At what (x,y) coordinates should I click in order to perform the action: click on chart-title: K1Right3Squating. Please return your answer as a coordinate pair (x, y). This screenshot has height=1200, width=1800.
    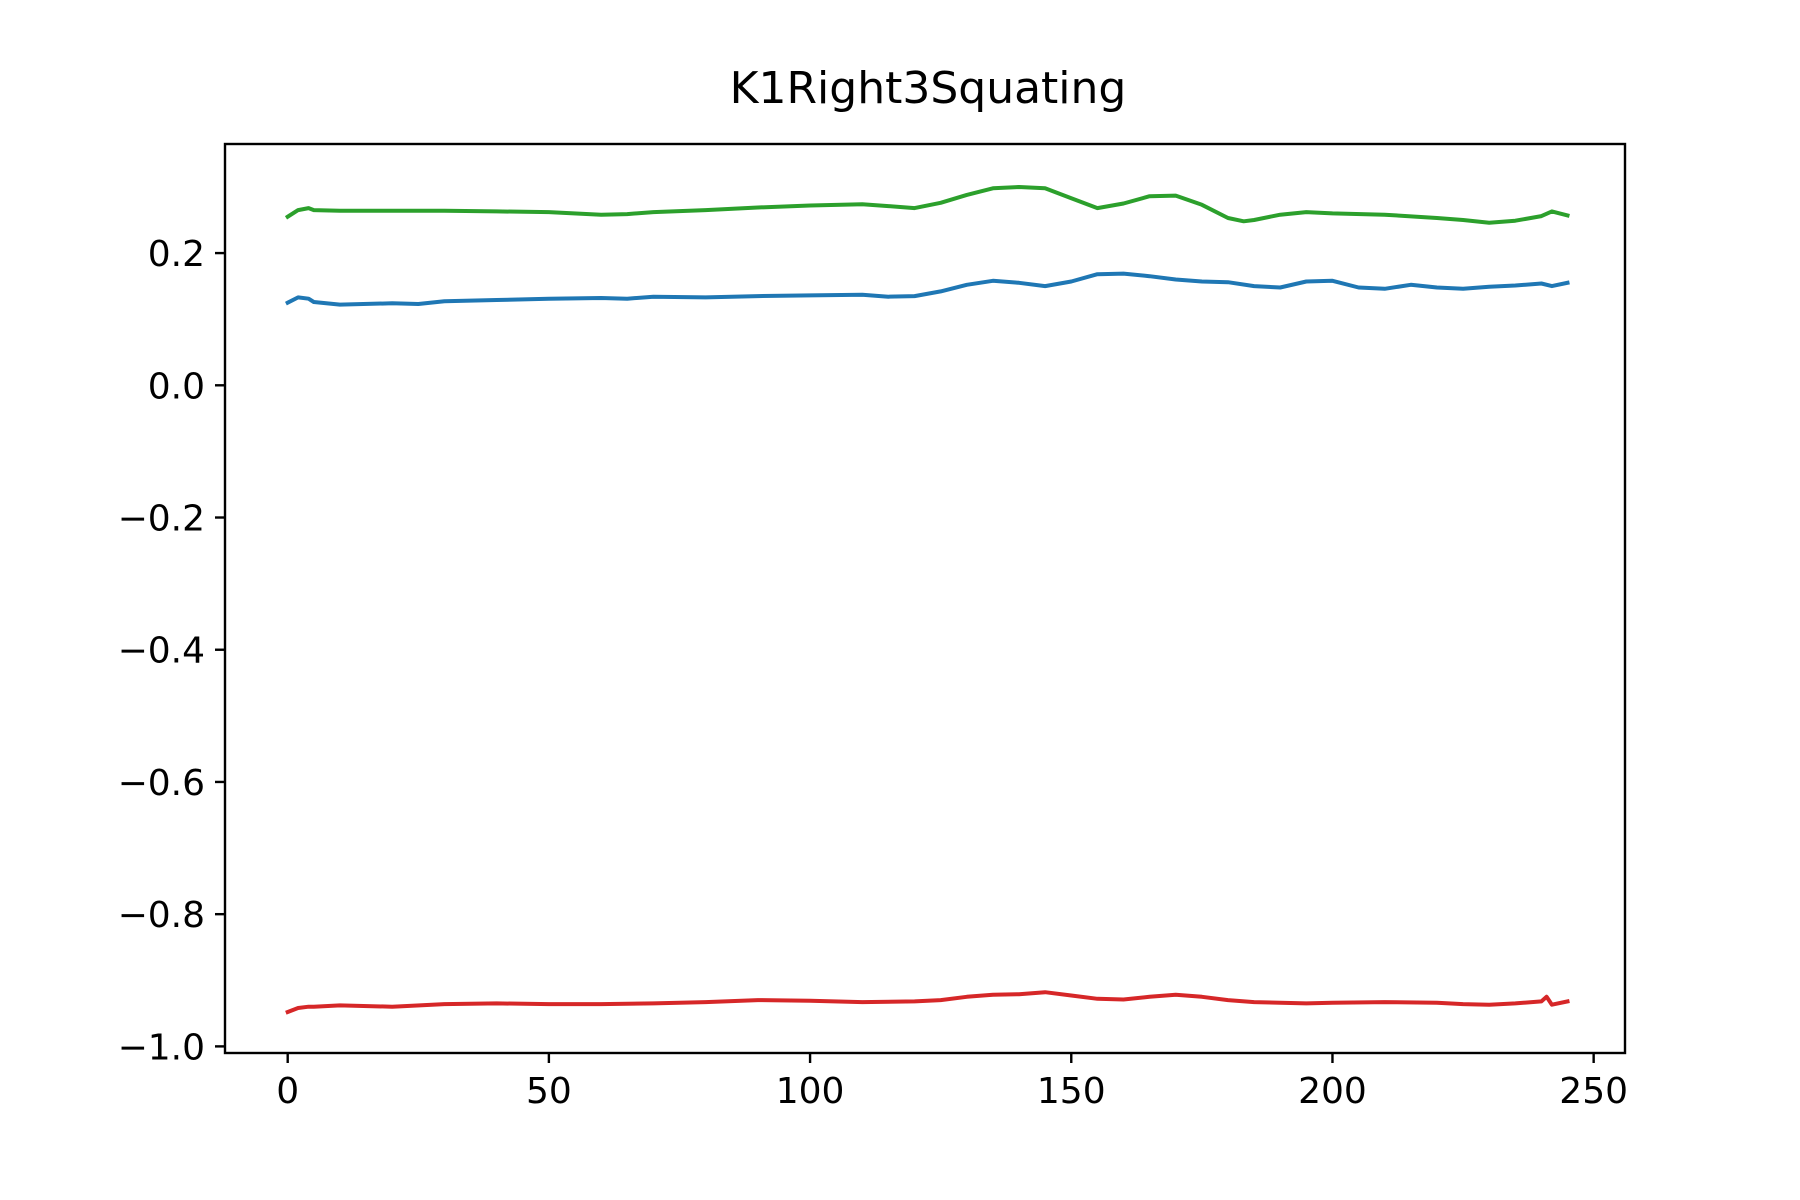
    Looking at the image, I should click on (928, 88).